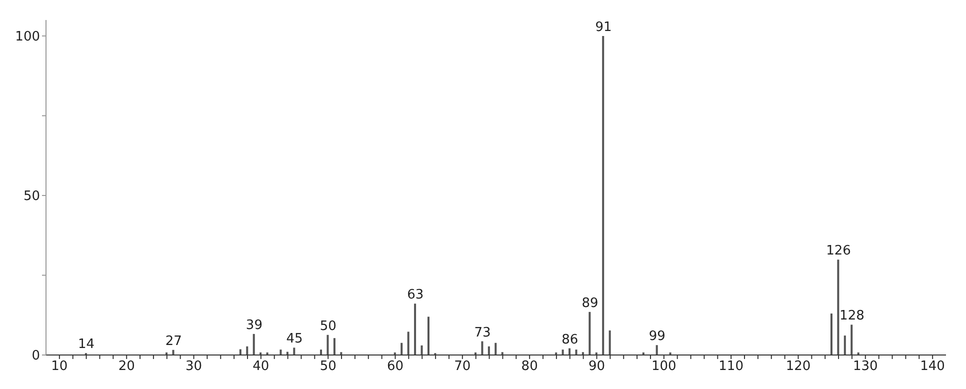 This screenshot has height=389, width=966. I want to click on annotation: 63, so click(415, 295).